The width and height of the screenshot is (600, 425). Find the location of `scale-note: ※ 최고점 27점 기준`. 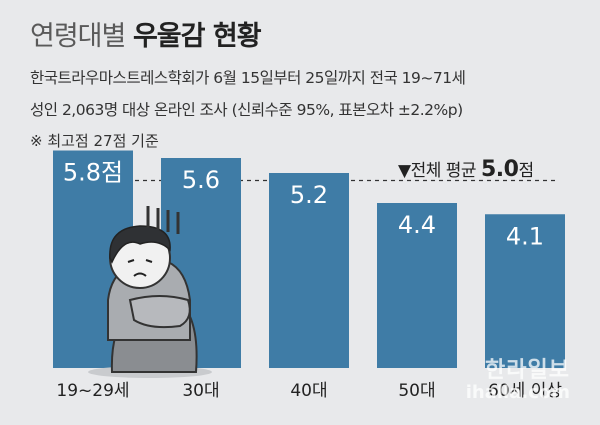

scale-note: ※ 최고점 27점 기준 is located at coordinates (94, 141).